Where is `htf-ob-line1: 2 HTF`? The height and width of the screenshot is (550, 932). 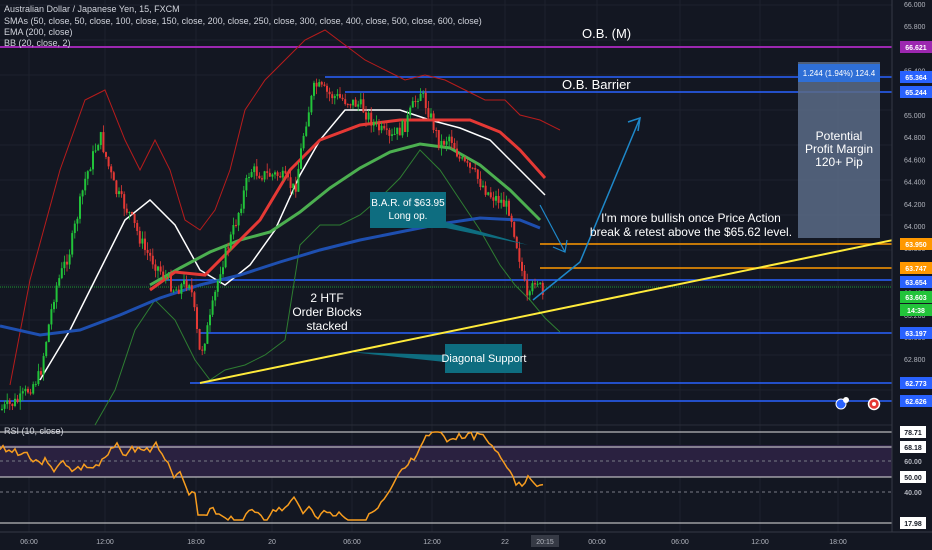
htf-ob-line1: 2 HTF is located at coordinates (326, 298).